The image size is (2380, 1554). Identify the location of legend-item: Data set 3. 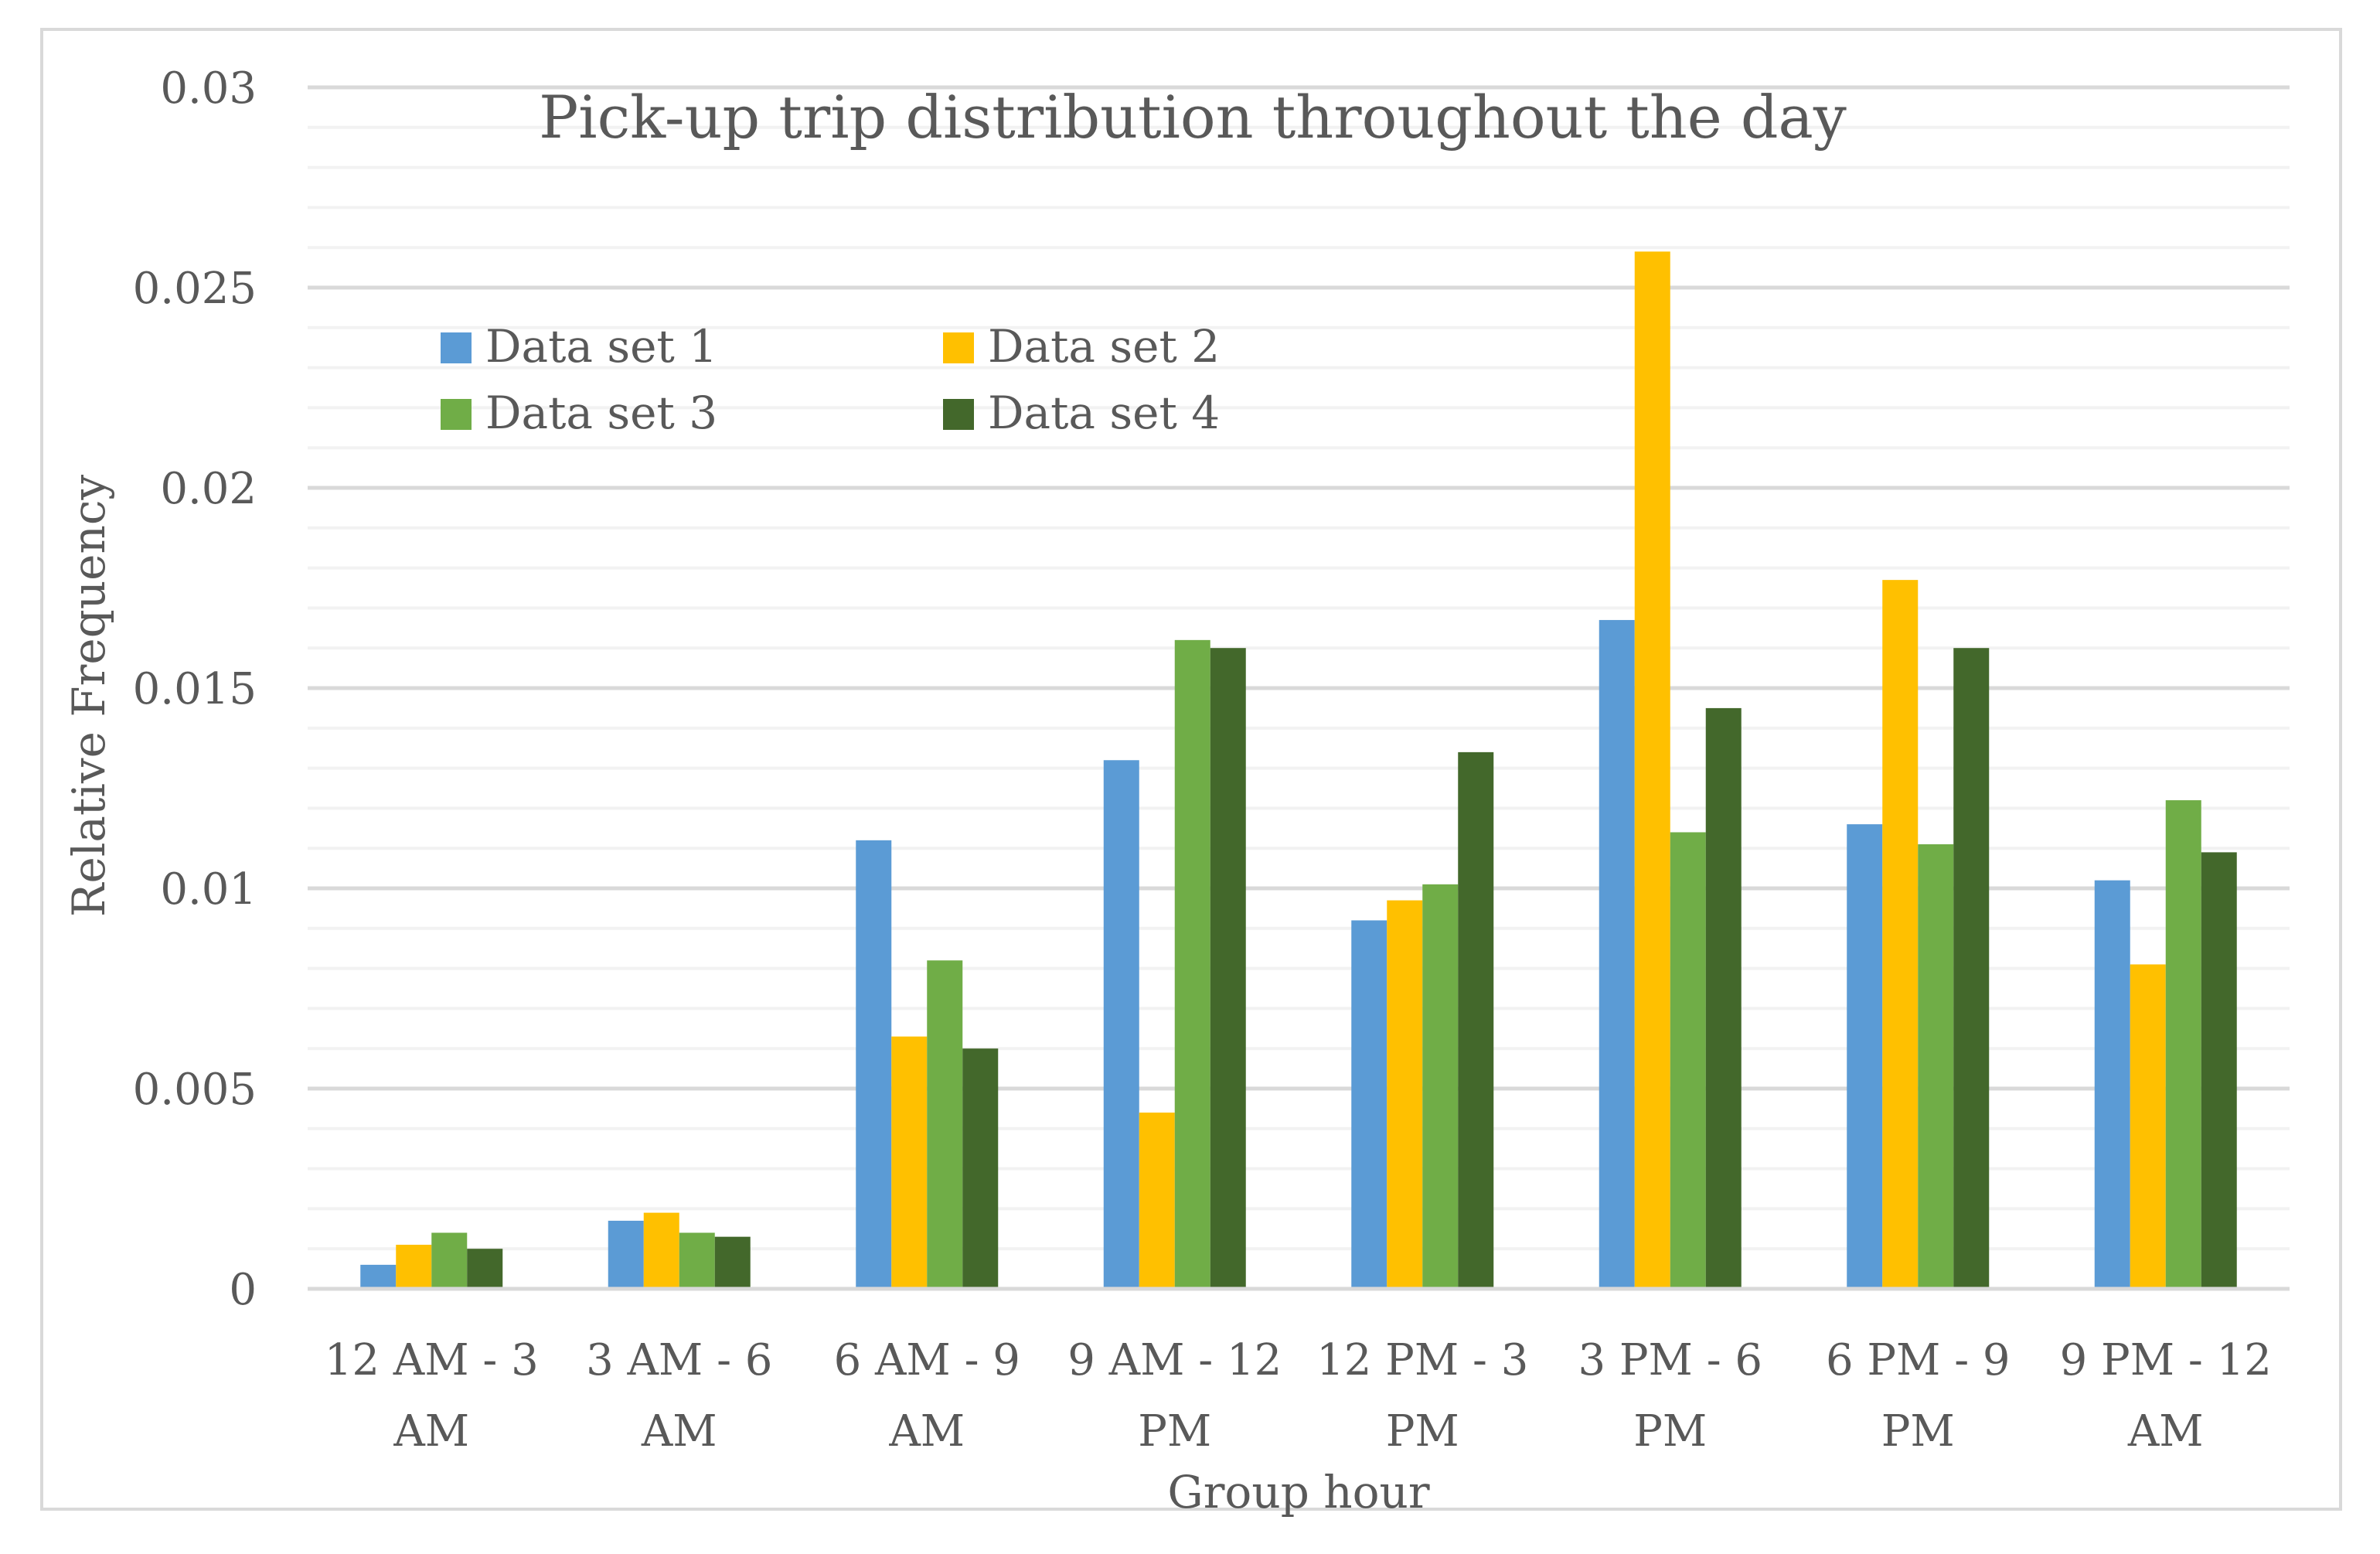
(579, 413).